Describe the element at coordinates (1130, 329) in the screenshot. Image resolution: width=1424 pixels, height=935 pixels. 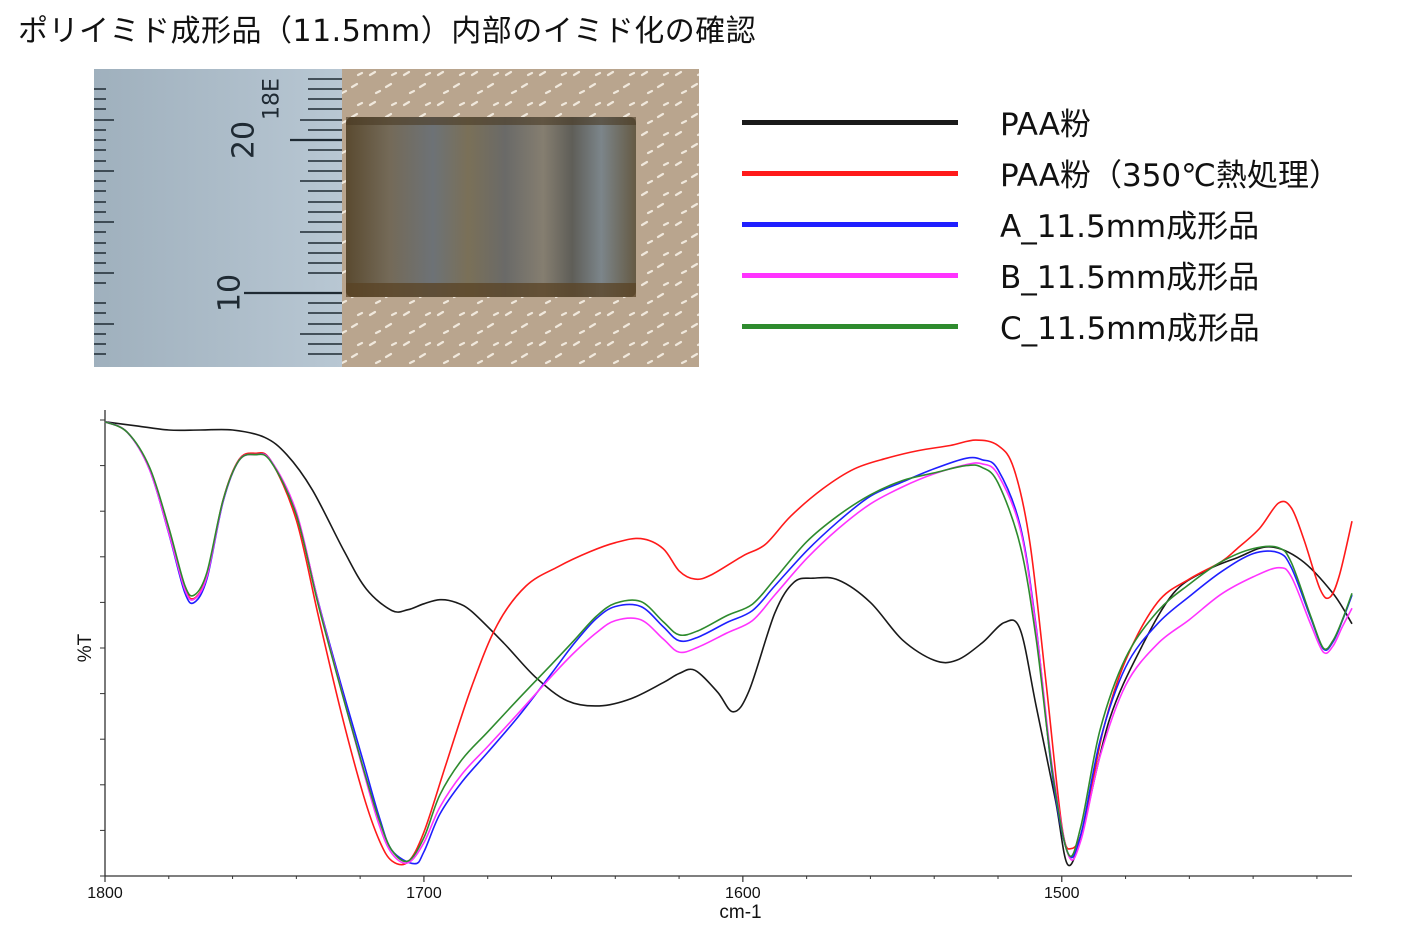
I see `legend-label: C_11.5mm成形品` at that location.